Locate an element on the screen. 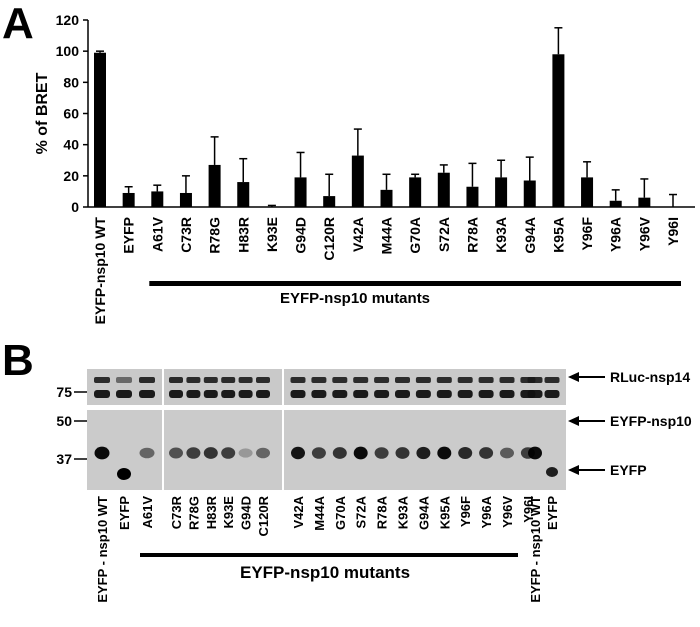 The width and height of the screenshot is (700, 627). lane-label: G70A is located at coordinates (340, 512).